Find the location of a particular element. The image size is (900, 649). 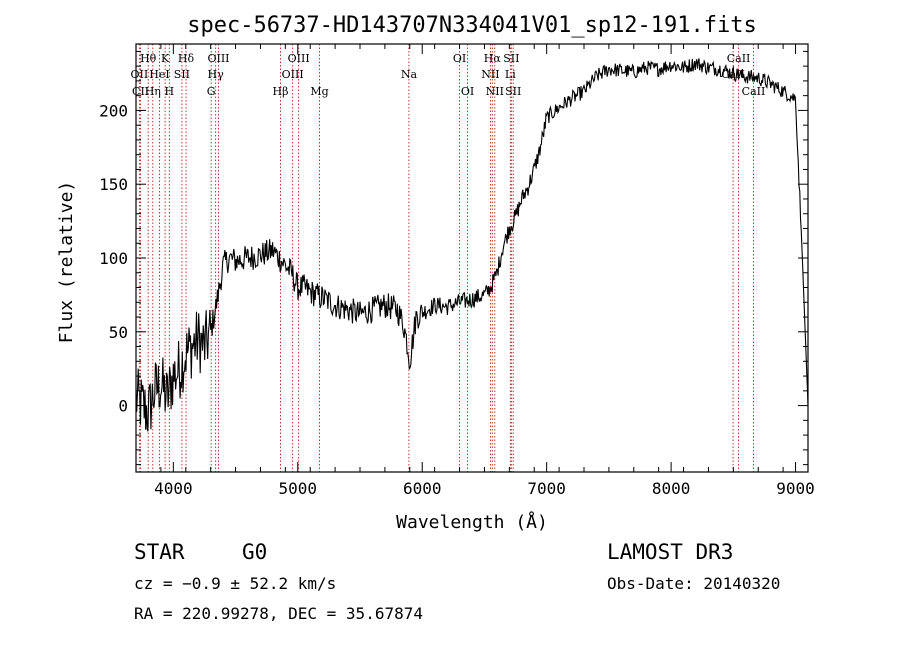

x-tick-label: 7000 is located at coordinates (546, 488).